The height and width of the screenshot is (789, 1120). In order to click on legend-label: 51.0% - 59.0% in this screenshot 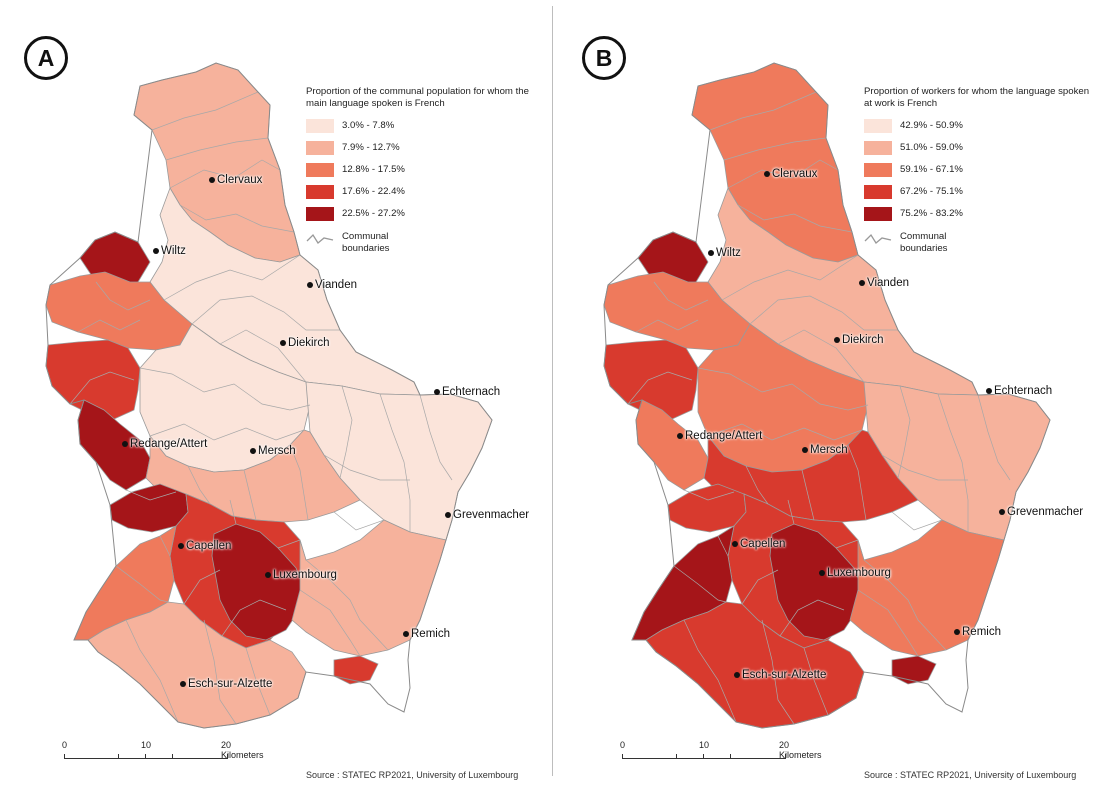, I will do `click(931, 148)`.